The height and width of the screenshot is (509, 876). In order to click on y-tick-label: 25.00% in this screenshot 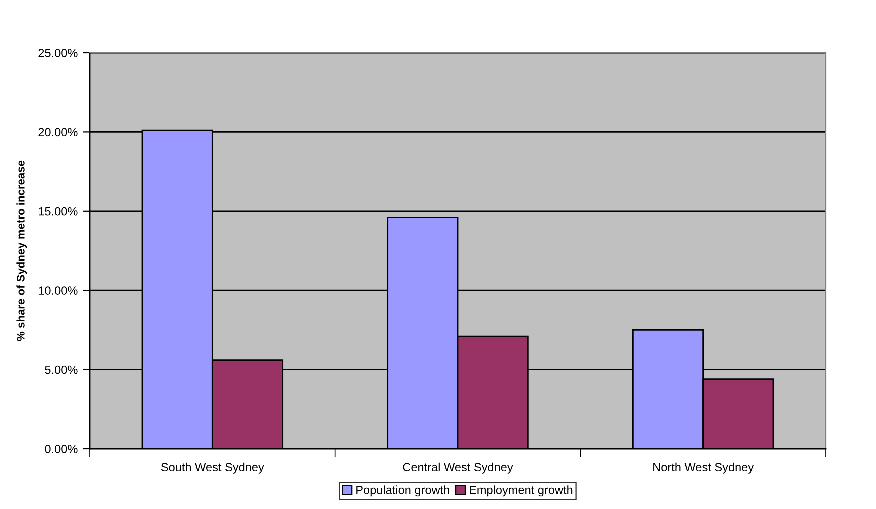, I will do `click(58, 53)`.